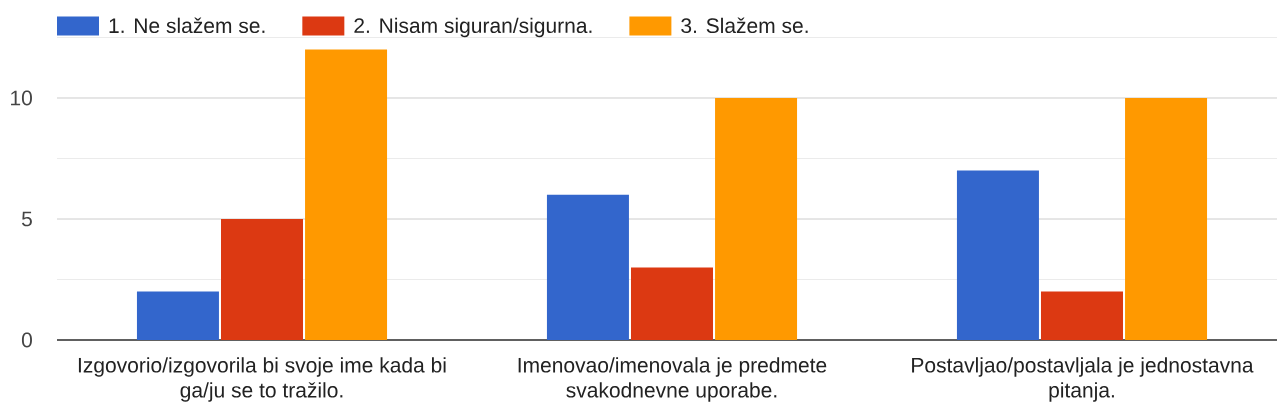 The height and width of the screenshot is (405, 1277). I want to click on y-tick-label: 5, so click(26, 219).